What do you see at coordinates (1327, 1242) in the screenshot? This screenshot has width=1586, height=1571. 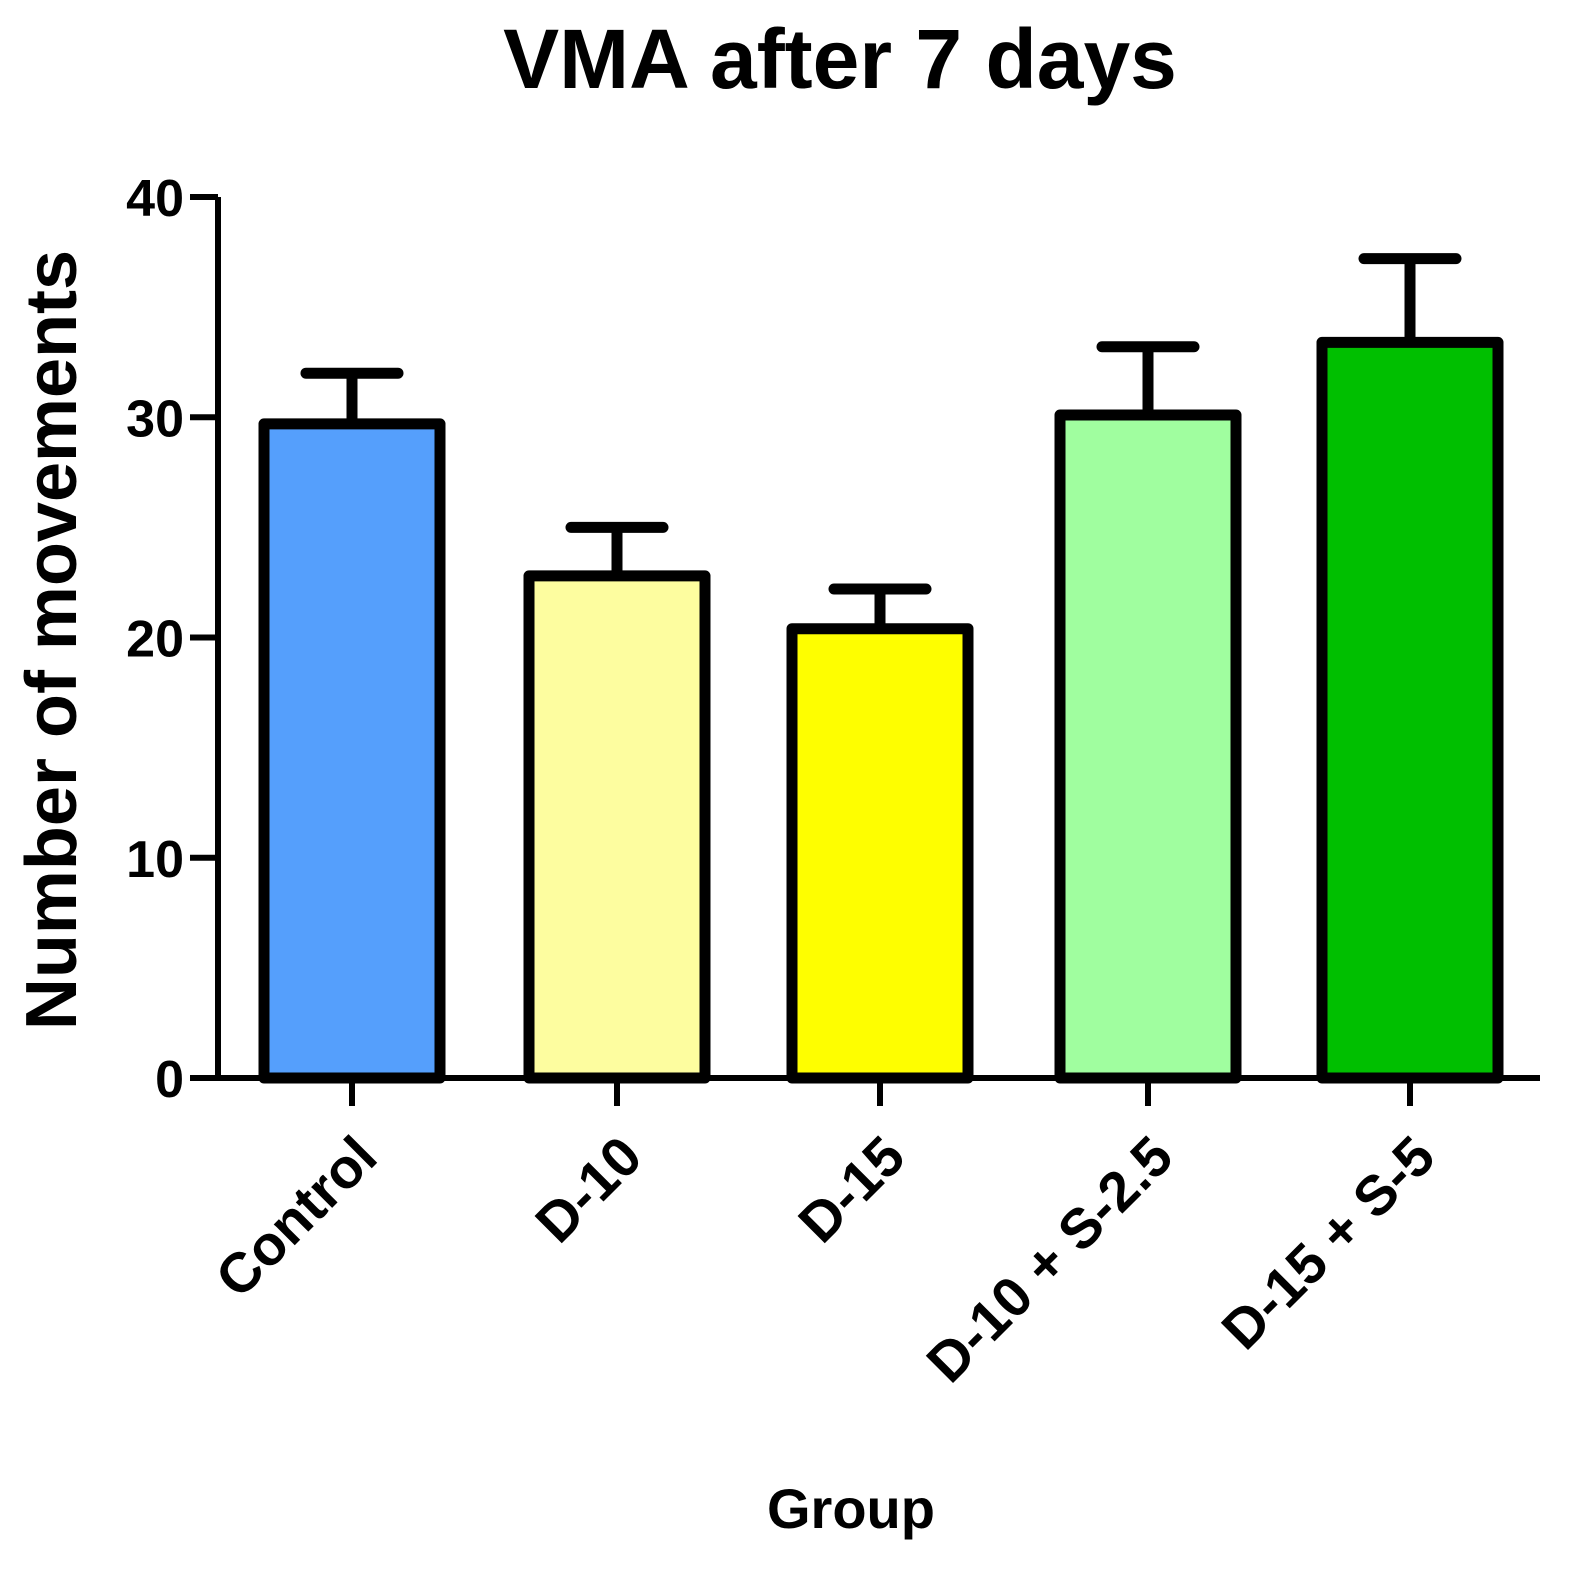 I see `x-tick-label-4: D-15 + S-5` at bounding box center [1327, 1242].